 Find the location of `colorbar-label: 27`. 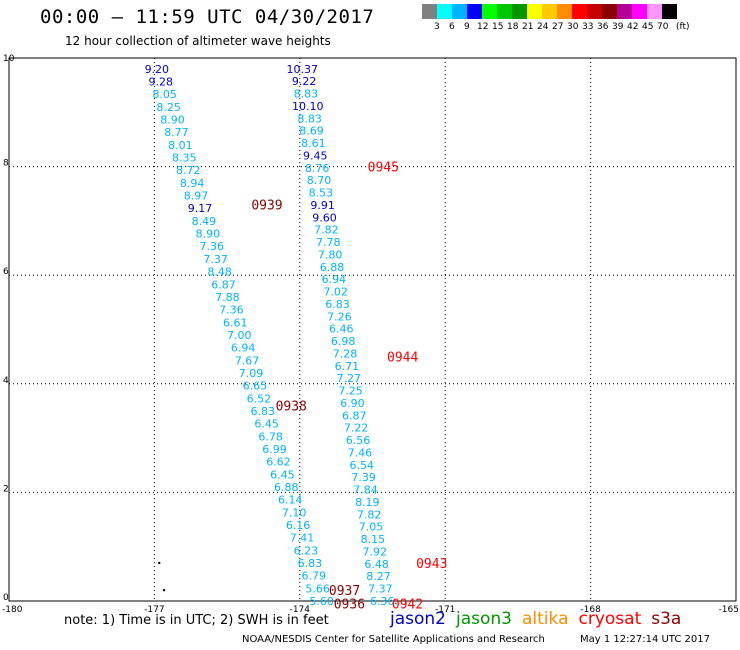

colorbar-label: 27 is located at coordinates (558, 27).